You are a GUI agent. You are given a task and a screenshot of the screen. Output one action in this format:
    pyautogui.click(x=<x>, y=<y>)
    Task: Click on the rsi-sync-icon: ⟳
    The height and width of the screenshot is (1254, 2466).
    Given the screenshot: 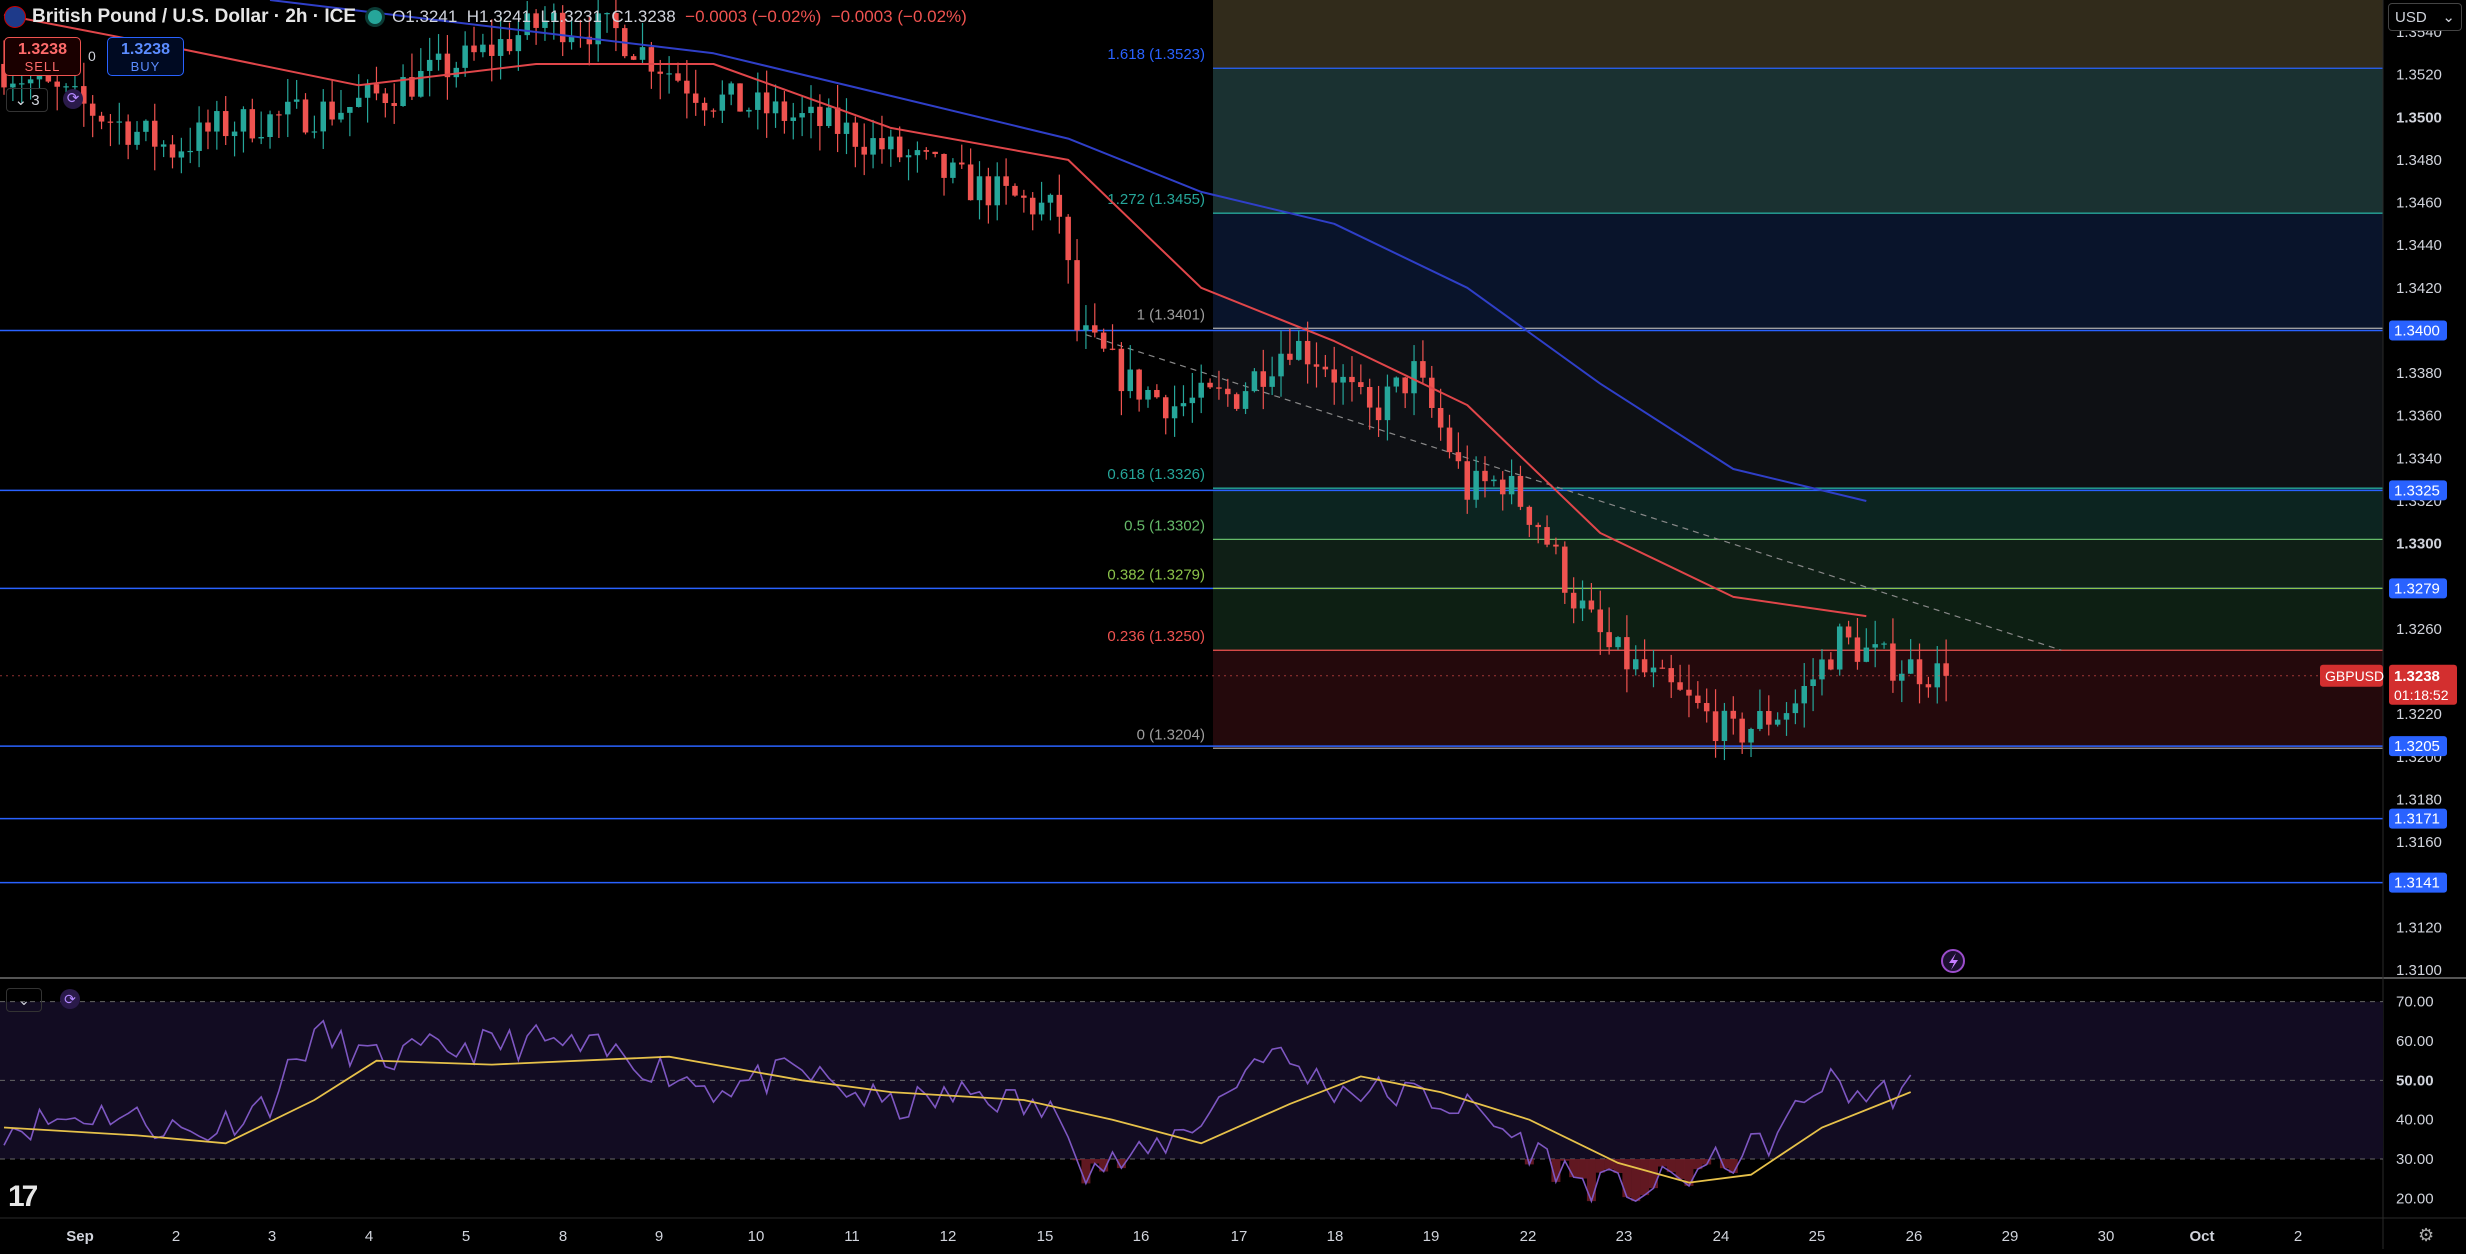 What is the action you would take?
    pyautogui.click(x=70, y=999)
    